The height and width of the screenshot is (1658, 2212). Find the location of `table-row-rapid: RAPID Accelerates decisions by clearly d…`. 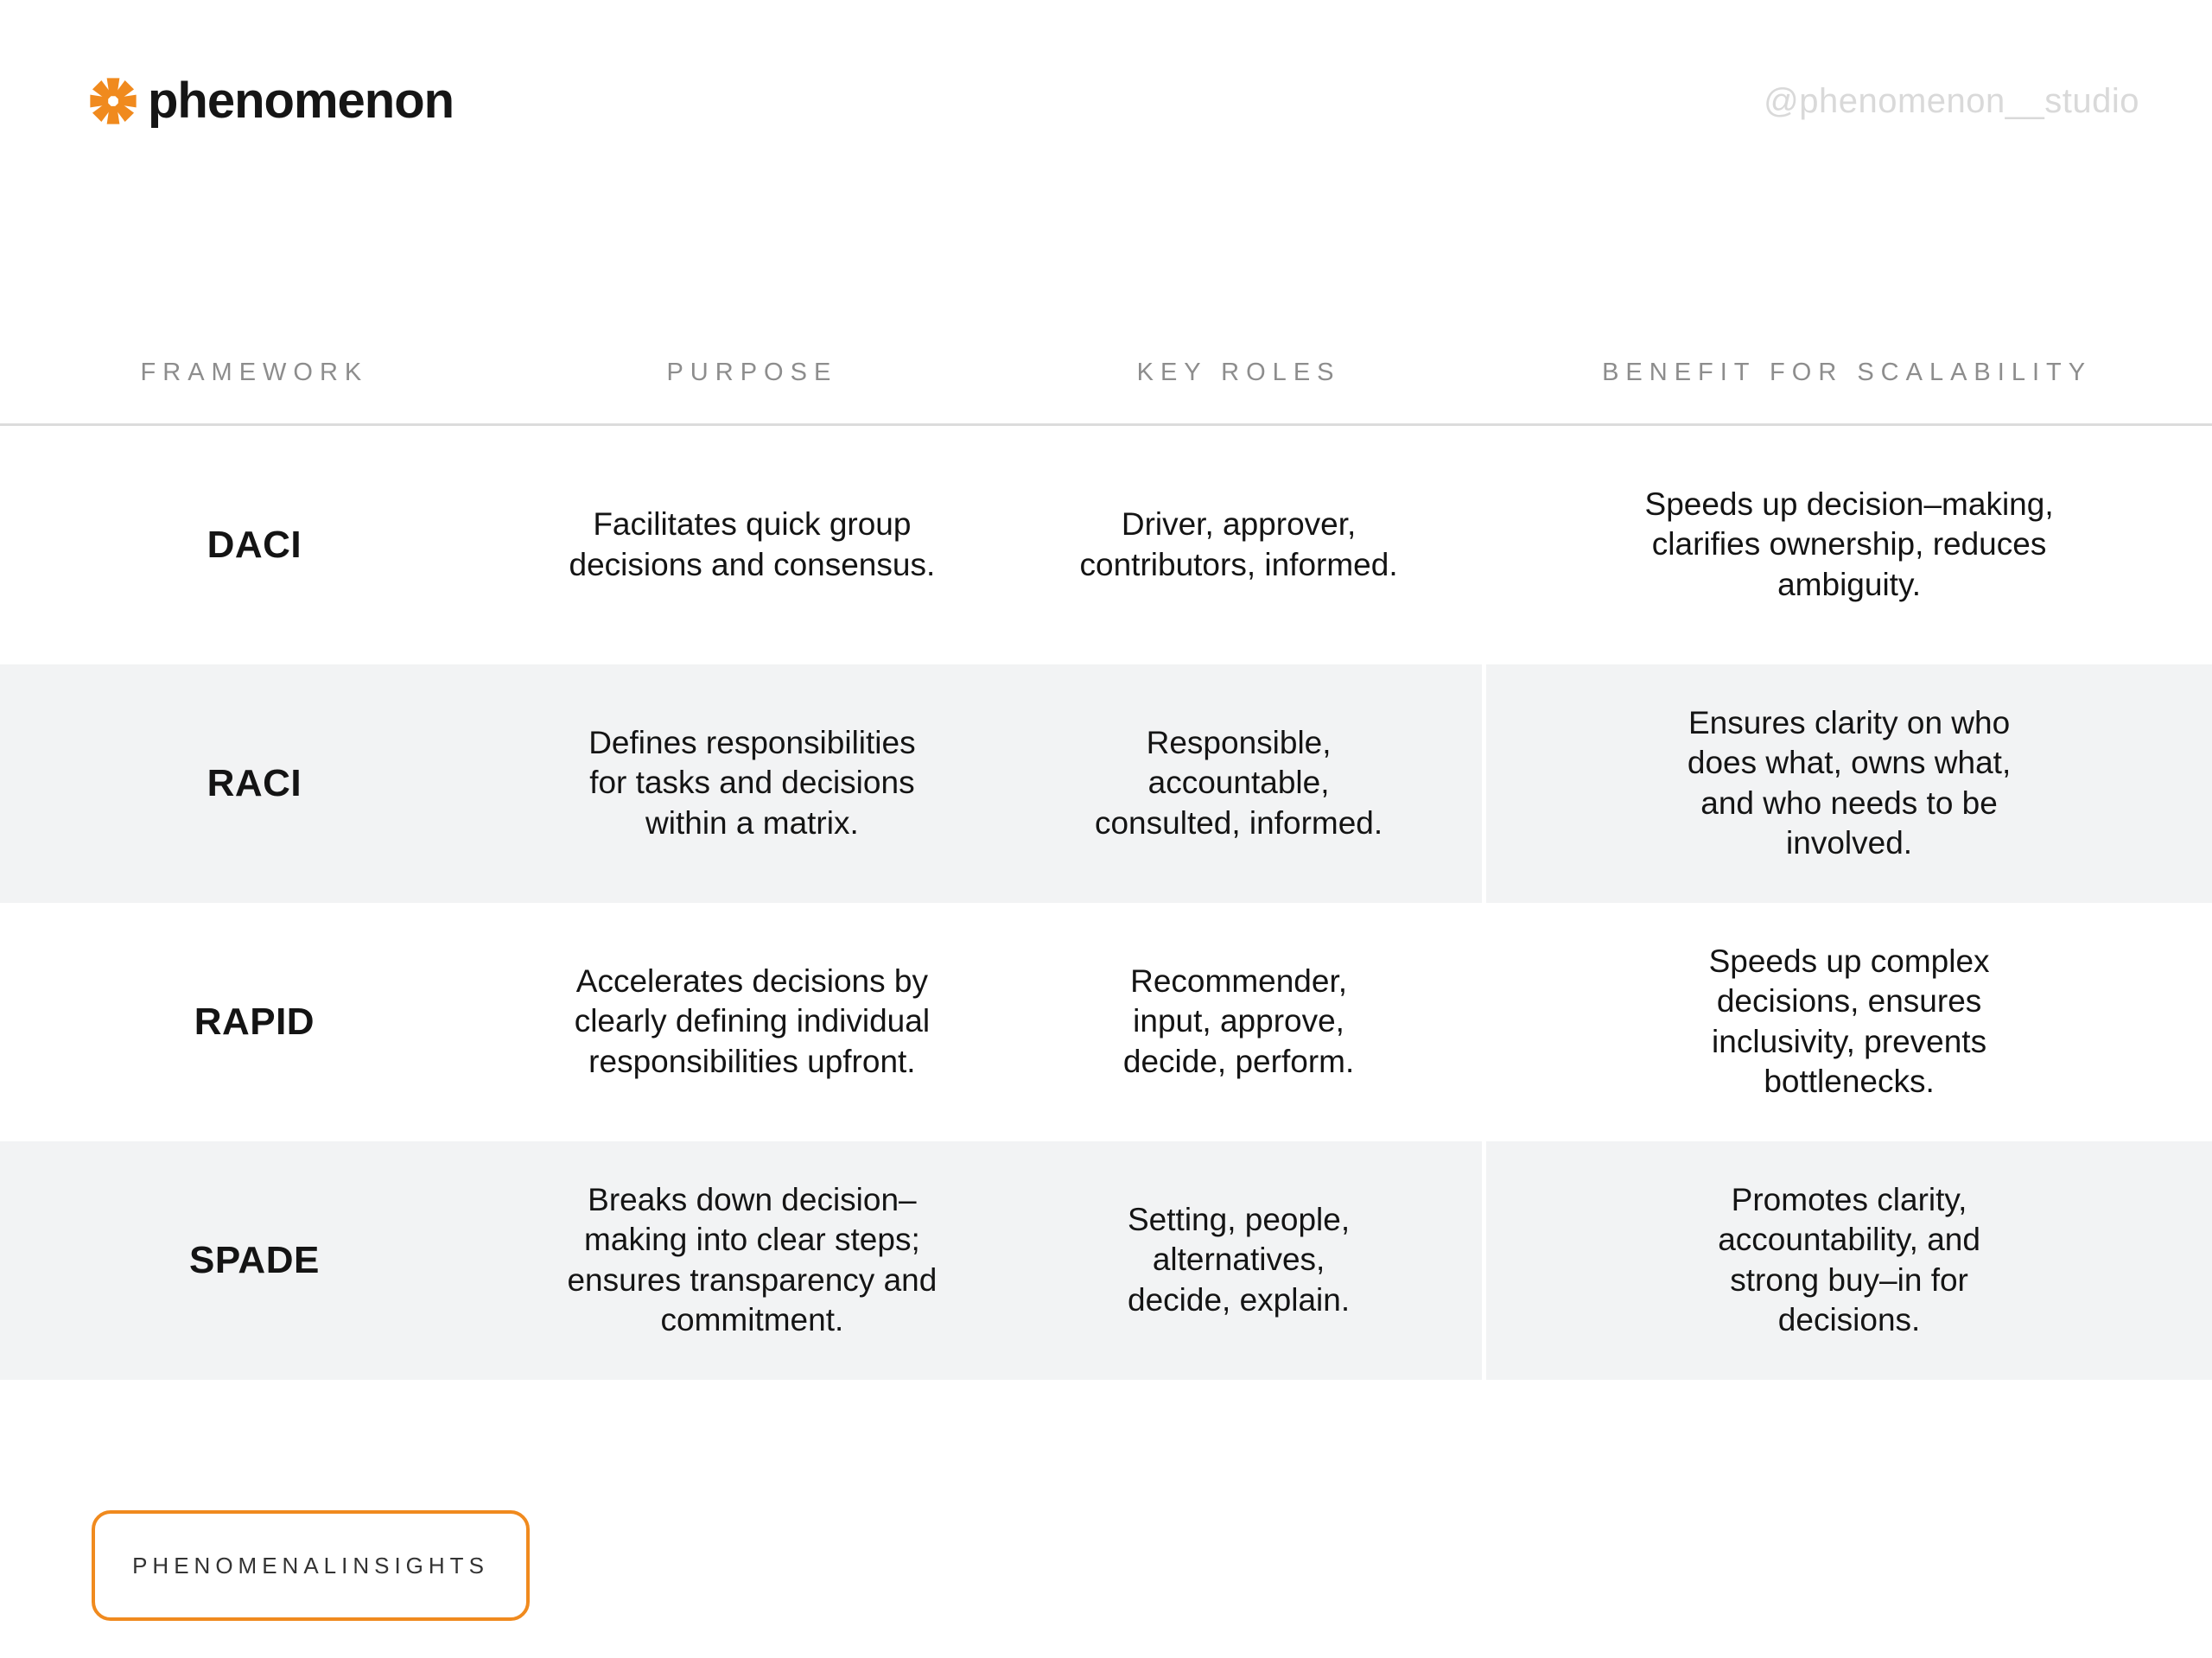

table-row-rapid: RAPID Accelerates decisions by clearly d… is located at coordinates (1106, 1021).